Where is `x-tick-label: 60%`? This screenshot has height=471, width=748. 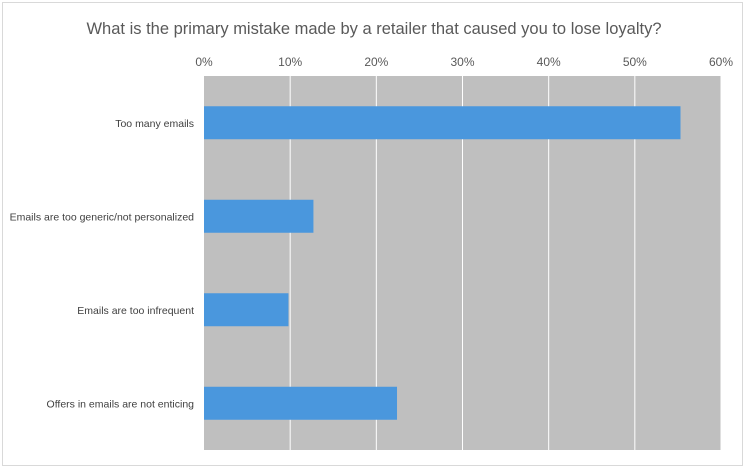
x-tick-label: 60% is located at coordinates (721, 62).